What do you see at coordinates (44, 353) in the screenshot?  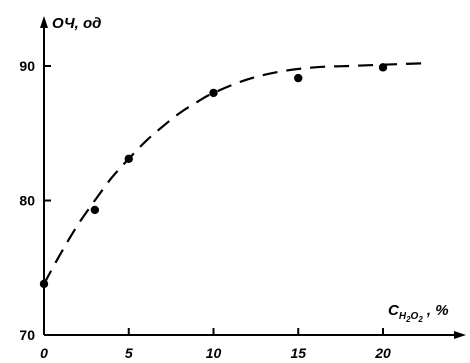 I see `x-tick-label: 0` at bounding box center [44, 353].